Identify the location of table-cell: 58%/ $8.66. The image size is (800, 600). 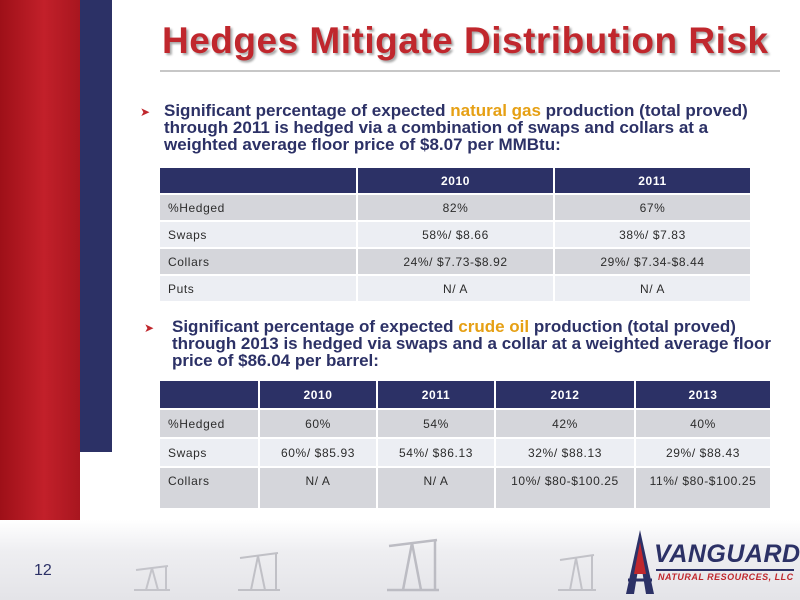
(456, 235).